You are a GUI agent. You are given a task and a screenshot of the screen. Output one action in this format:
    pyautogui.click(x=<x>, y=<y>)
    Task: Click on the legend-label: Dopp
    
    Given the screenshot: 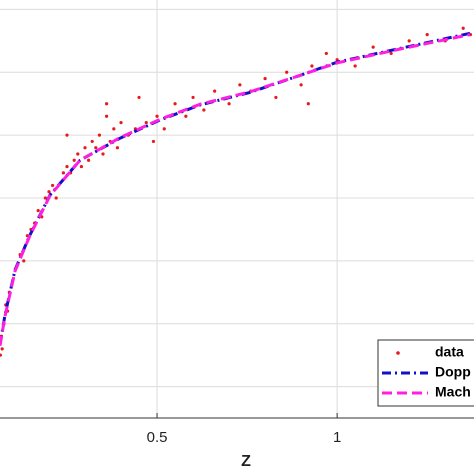 What is the action you would take?
    pyautogui.click(x=453, y=372)
    